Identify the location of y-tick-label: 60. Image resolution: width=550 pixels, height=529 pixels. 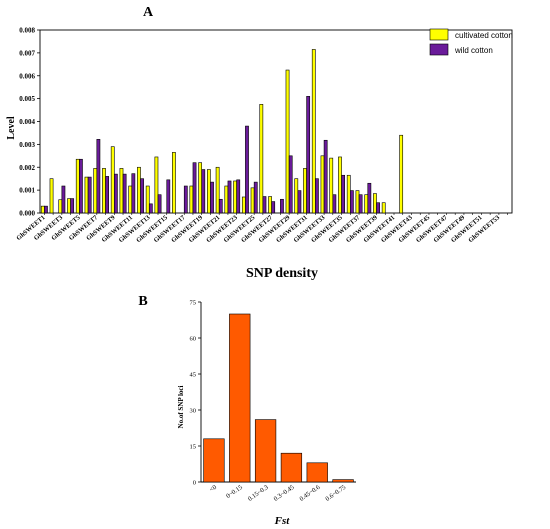
(193, 339).